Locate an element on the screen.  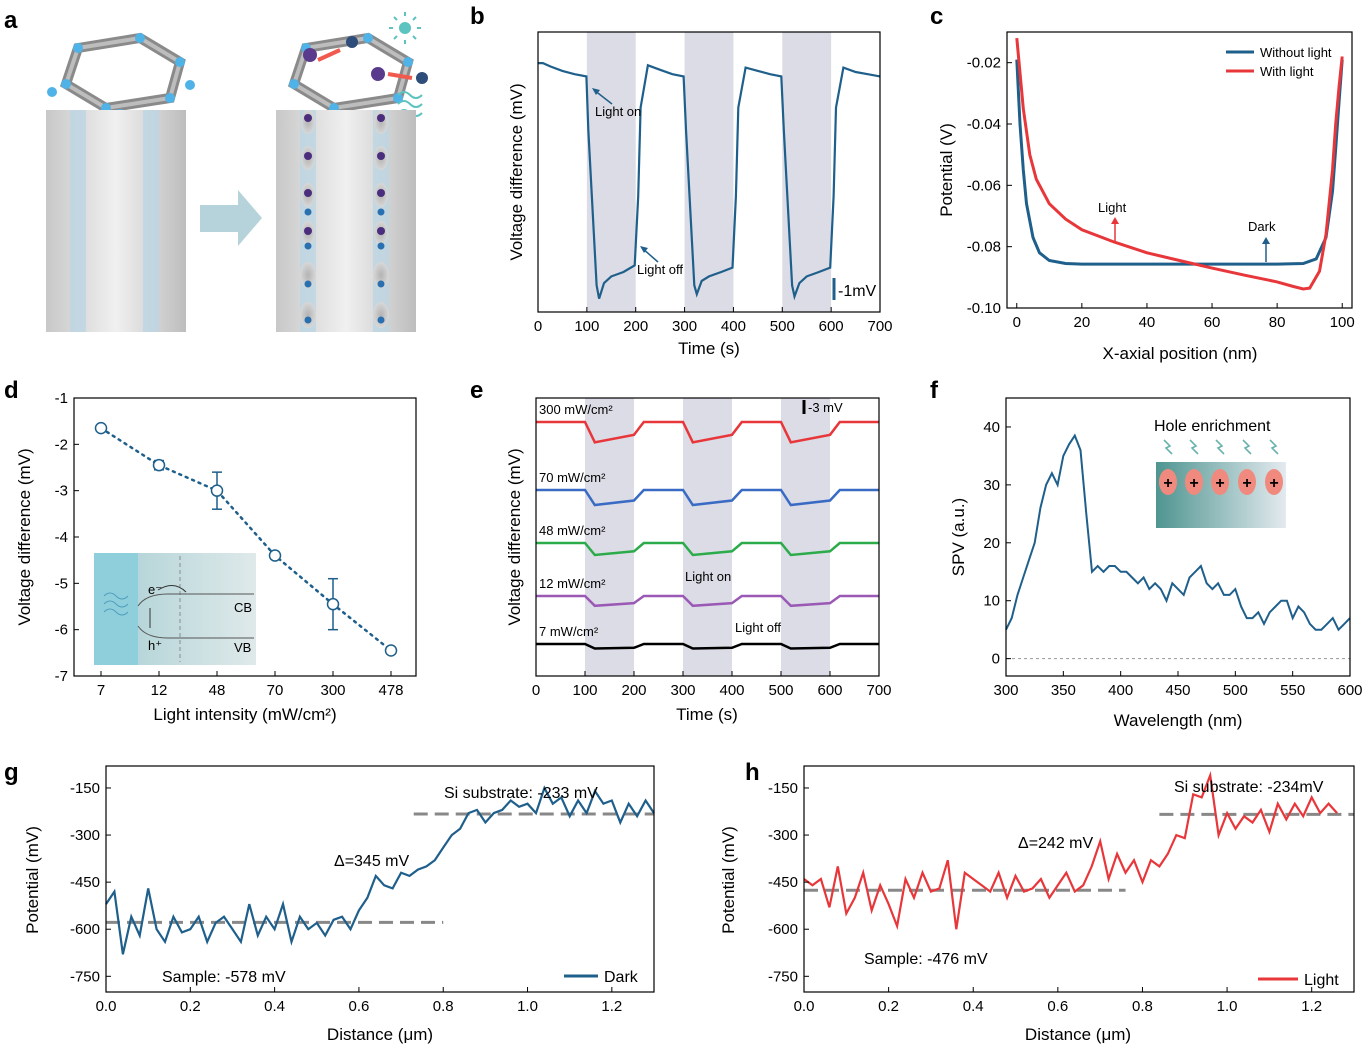
panel-a: a is located at coordinates (216, 169).